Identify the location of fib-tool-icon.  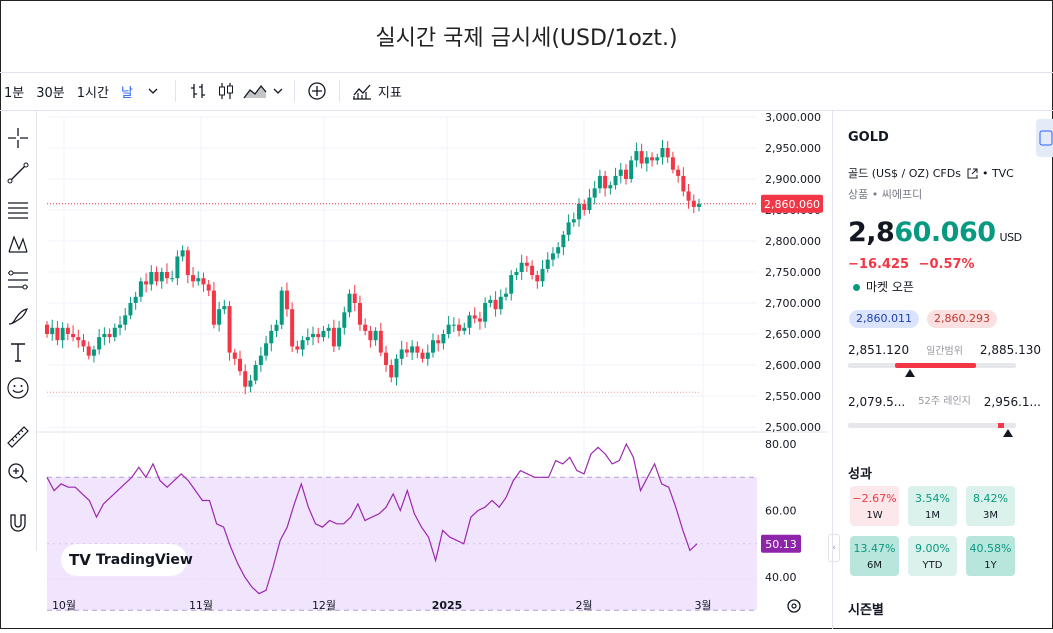
(18, 280).